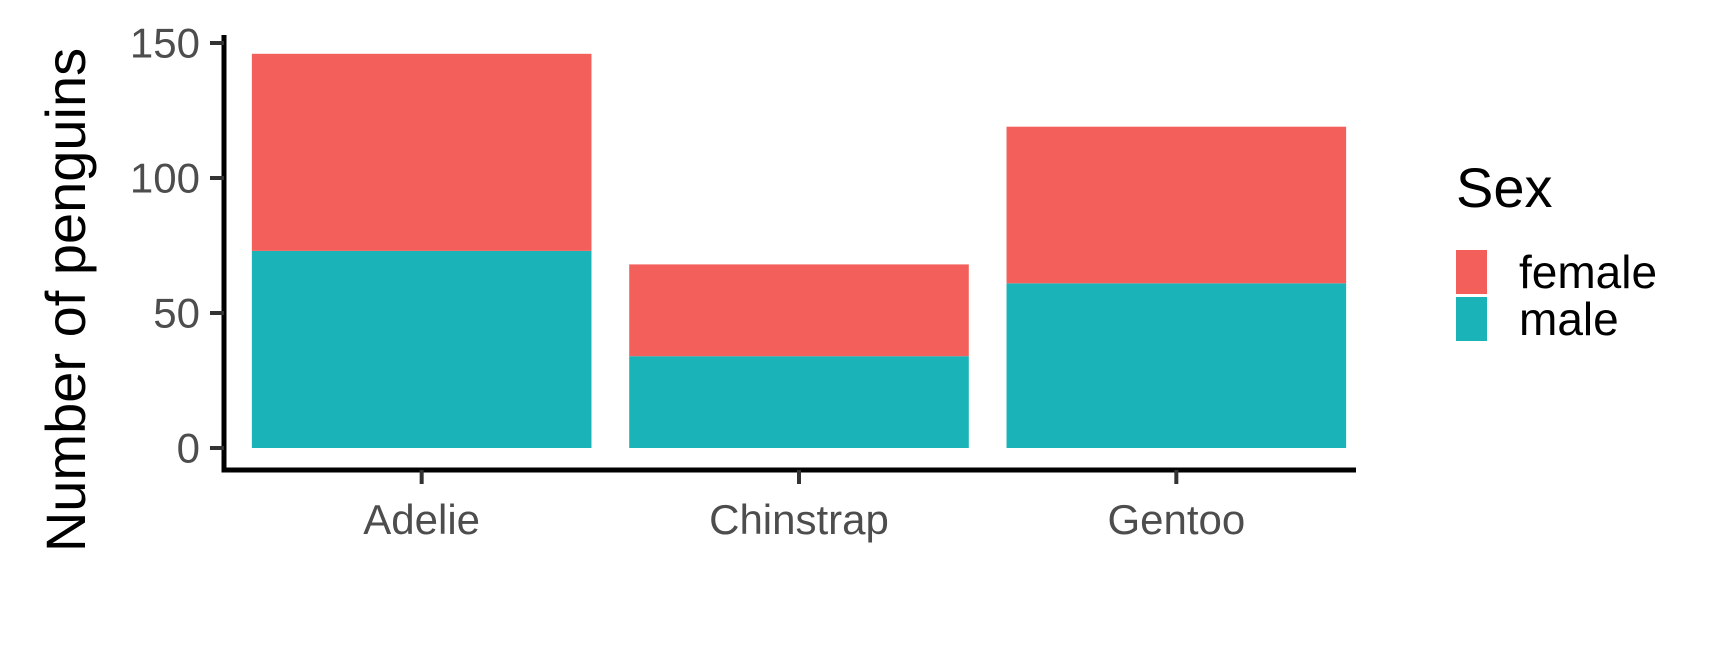 The height and width of the screenshot is (648, 1728). What do you see at coordinates (799, 402) in the screenshot?
I see `bar-chinstrap-male` at bounding box center [799, 402].